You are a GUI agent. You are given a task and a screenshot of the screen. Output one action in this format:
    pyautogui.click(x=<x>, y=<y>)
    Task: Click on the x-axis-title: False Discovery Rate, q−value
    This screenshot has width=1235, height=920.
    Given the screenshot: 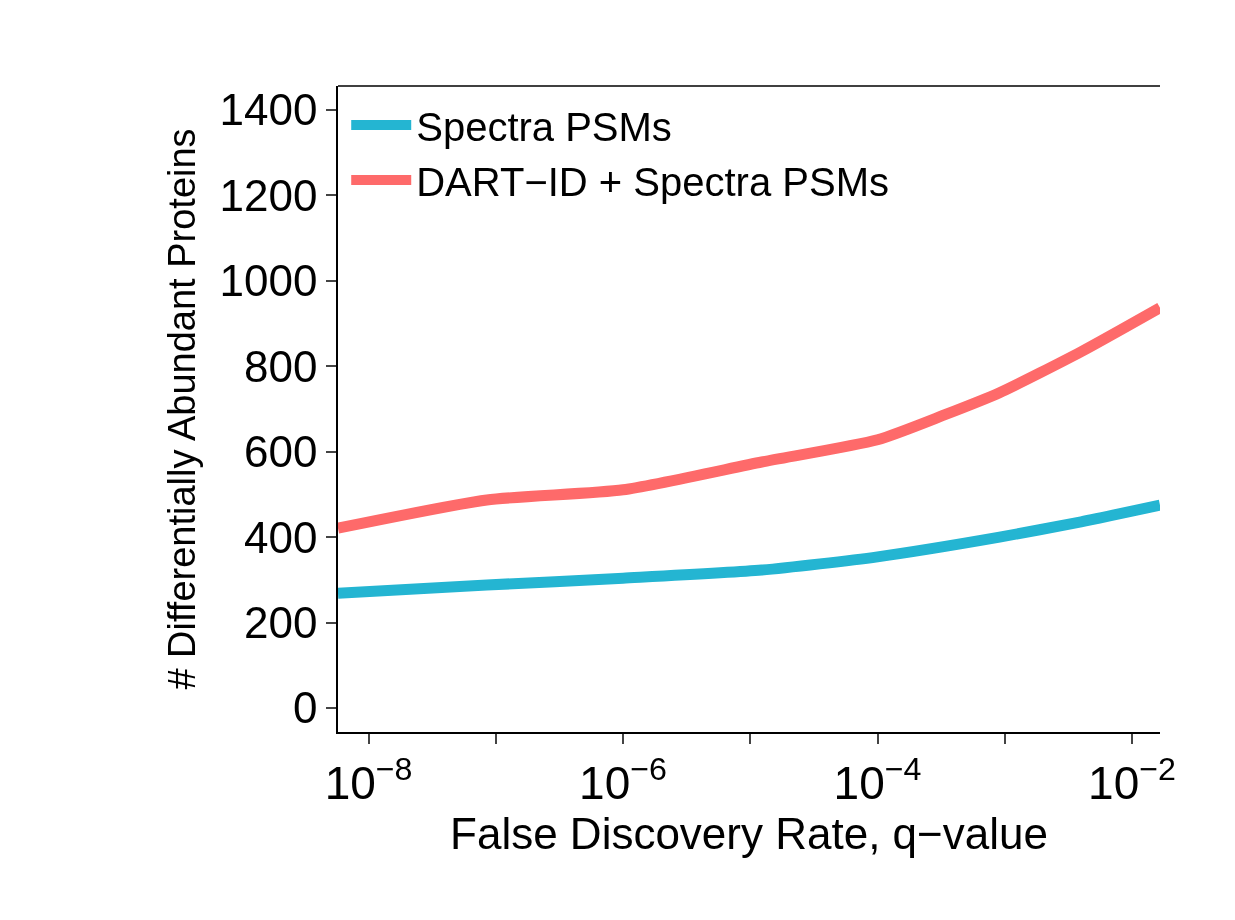 What is the action you would take?
    pyautogui.click(x=749, y=833)
    